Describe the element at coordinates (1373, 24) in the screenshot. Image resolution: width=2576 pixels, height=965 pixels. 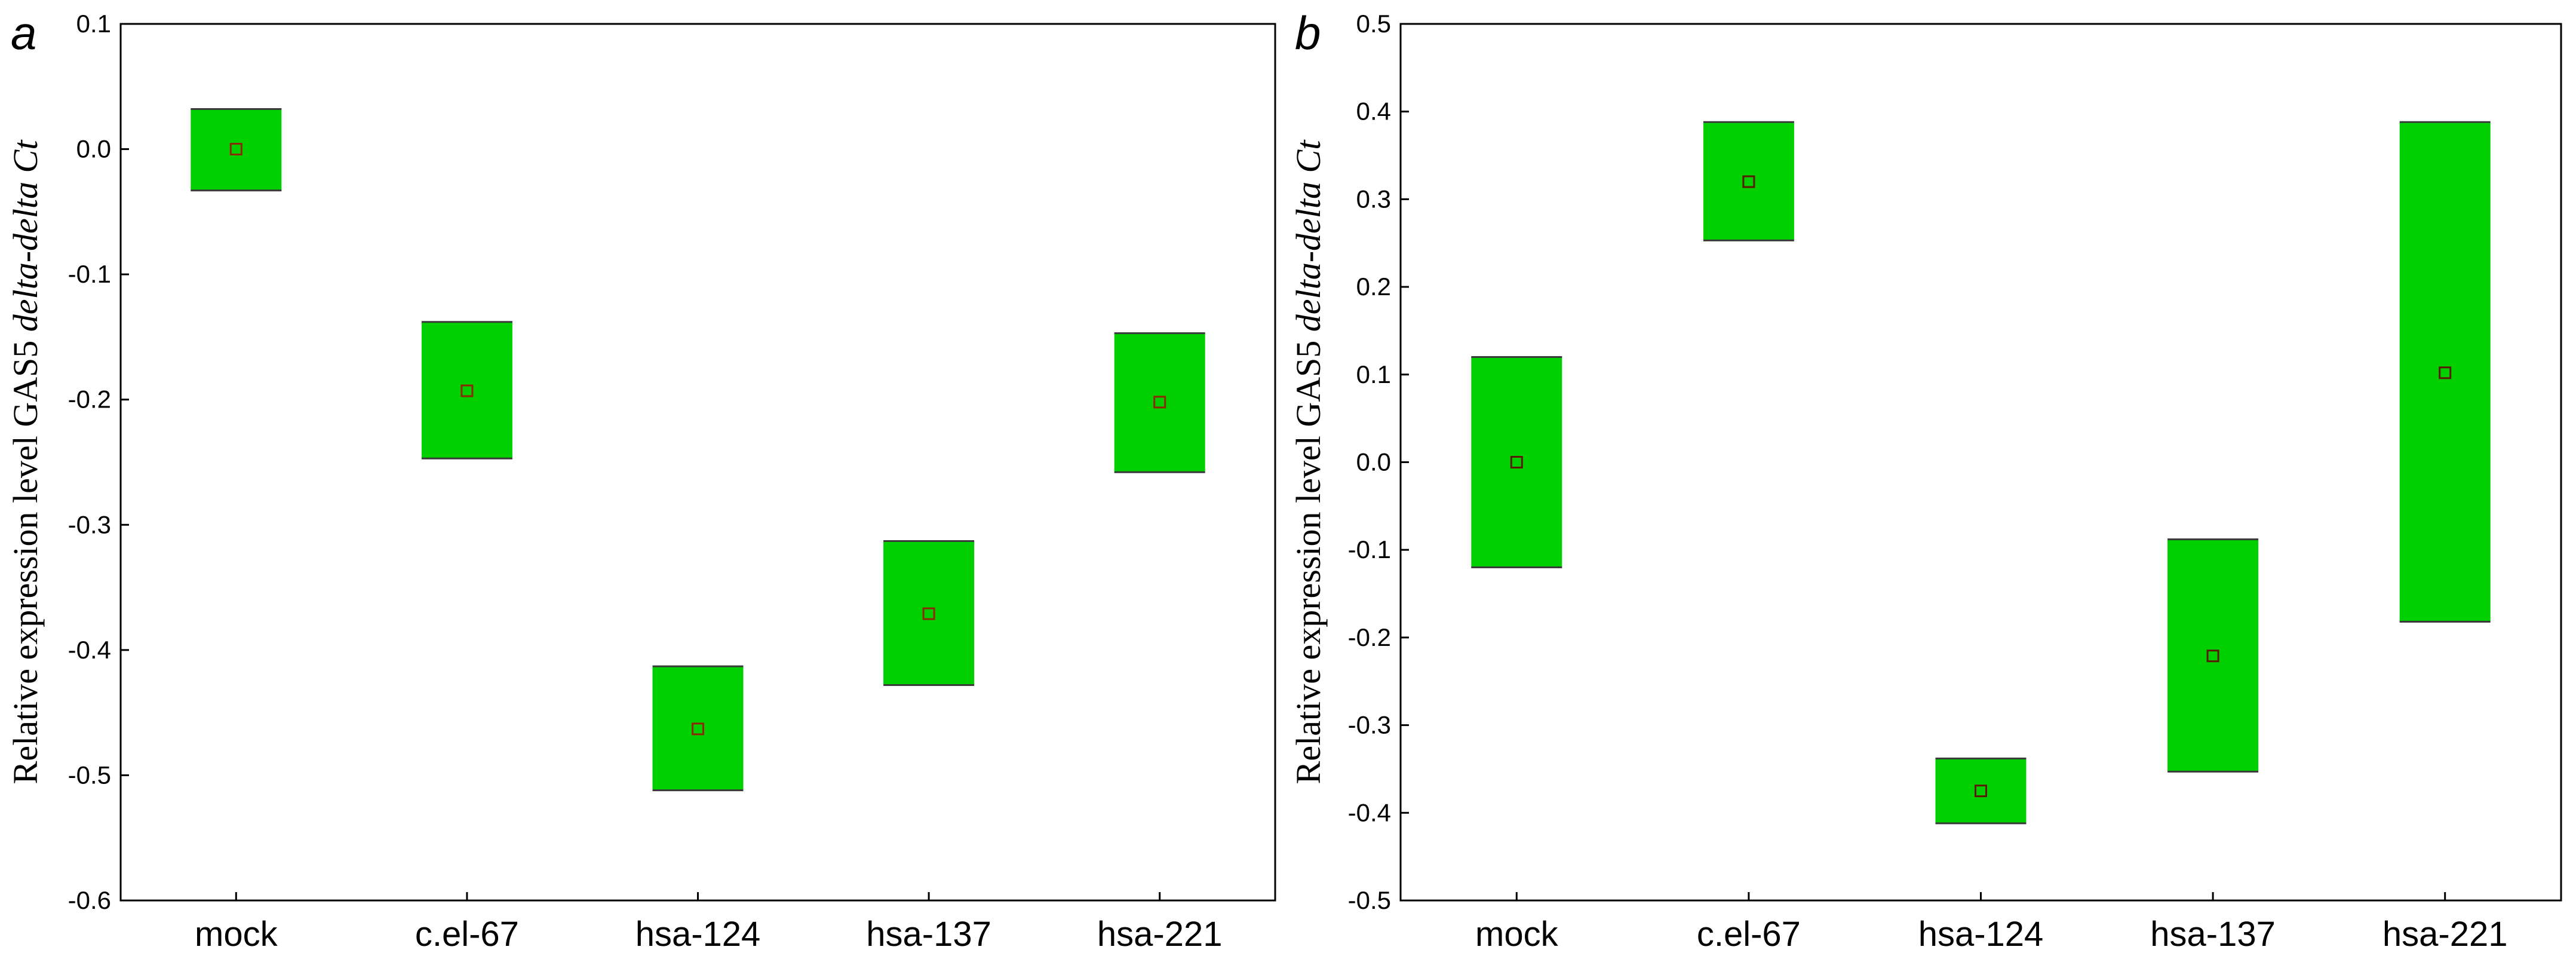
I see `y-tick-label: 0.5` at that location.